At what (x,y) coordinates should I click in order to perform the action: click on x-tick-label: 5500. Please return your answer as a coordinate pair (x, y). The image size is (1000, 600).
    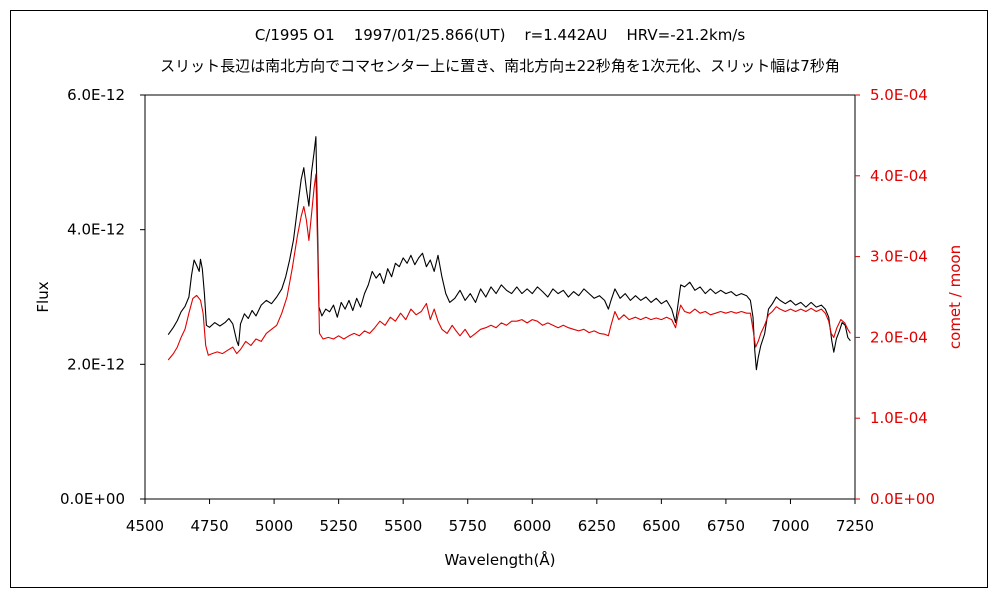
    Looking at the image, I should click on (403, 526).